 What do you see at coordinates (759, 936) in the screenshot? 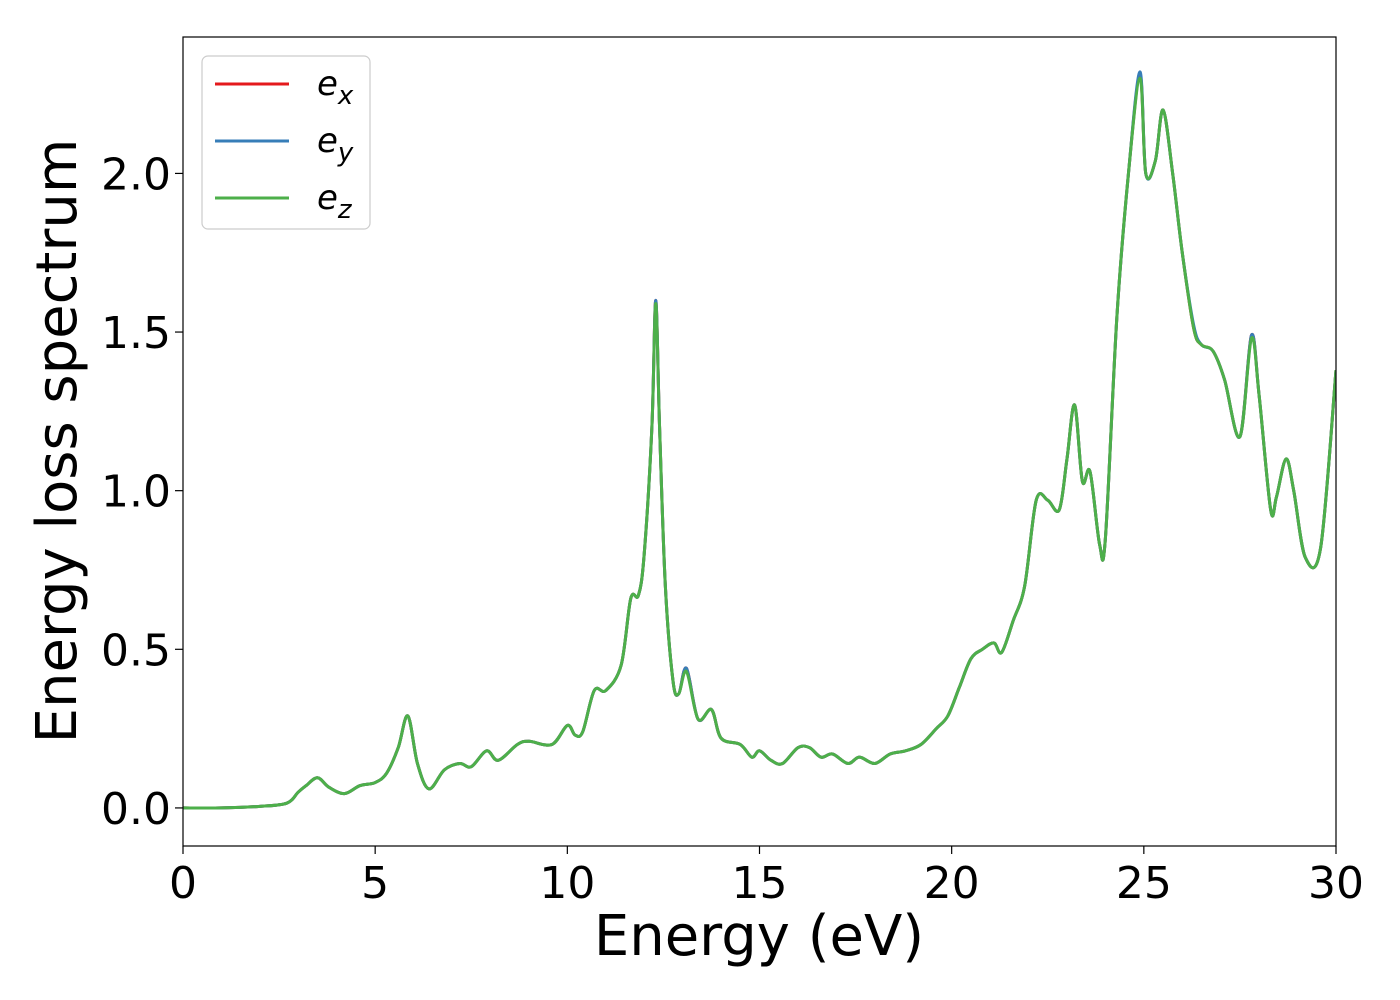
I see `x-axis-label: Energy (eV)` at bounding box center [759, 936].